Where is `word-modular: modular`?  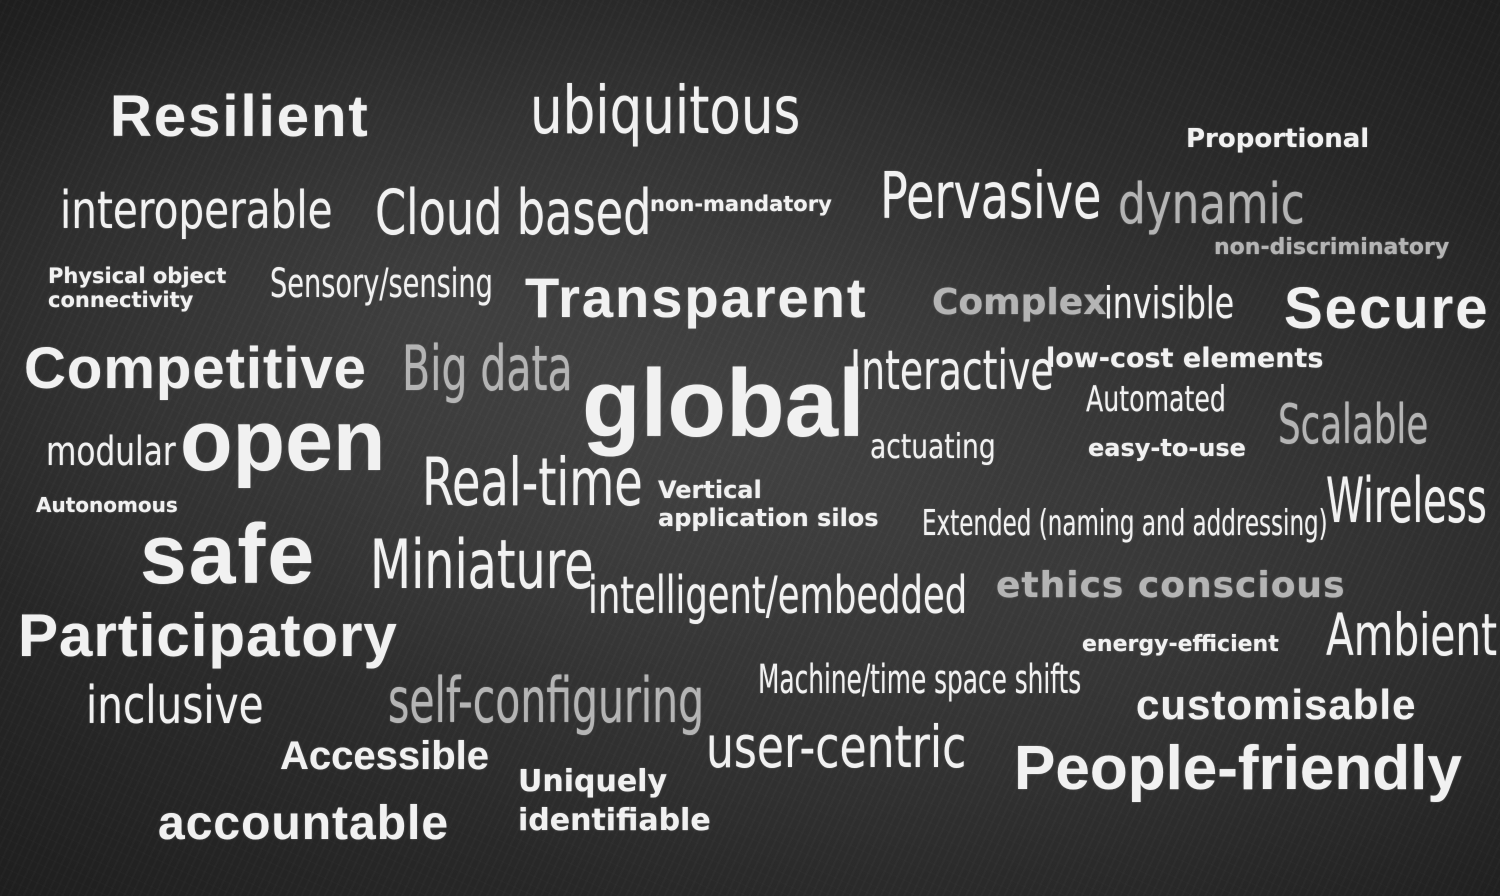 word-modular: modular is located at coordinates (111, 452).